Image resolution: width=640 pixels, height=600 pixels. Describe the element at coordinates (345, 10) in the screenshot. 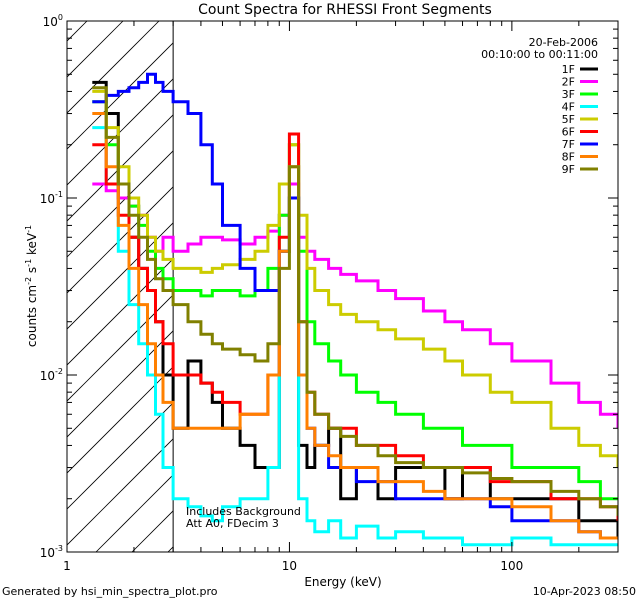

I see `chart-title: Count Spectra for RHESSI Front Segments` at that location.